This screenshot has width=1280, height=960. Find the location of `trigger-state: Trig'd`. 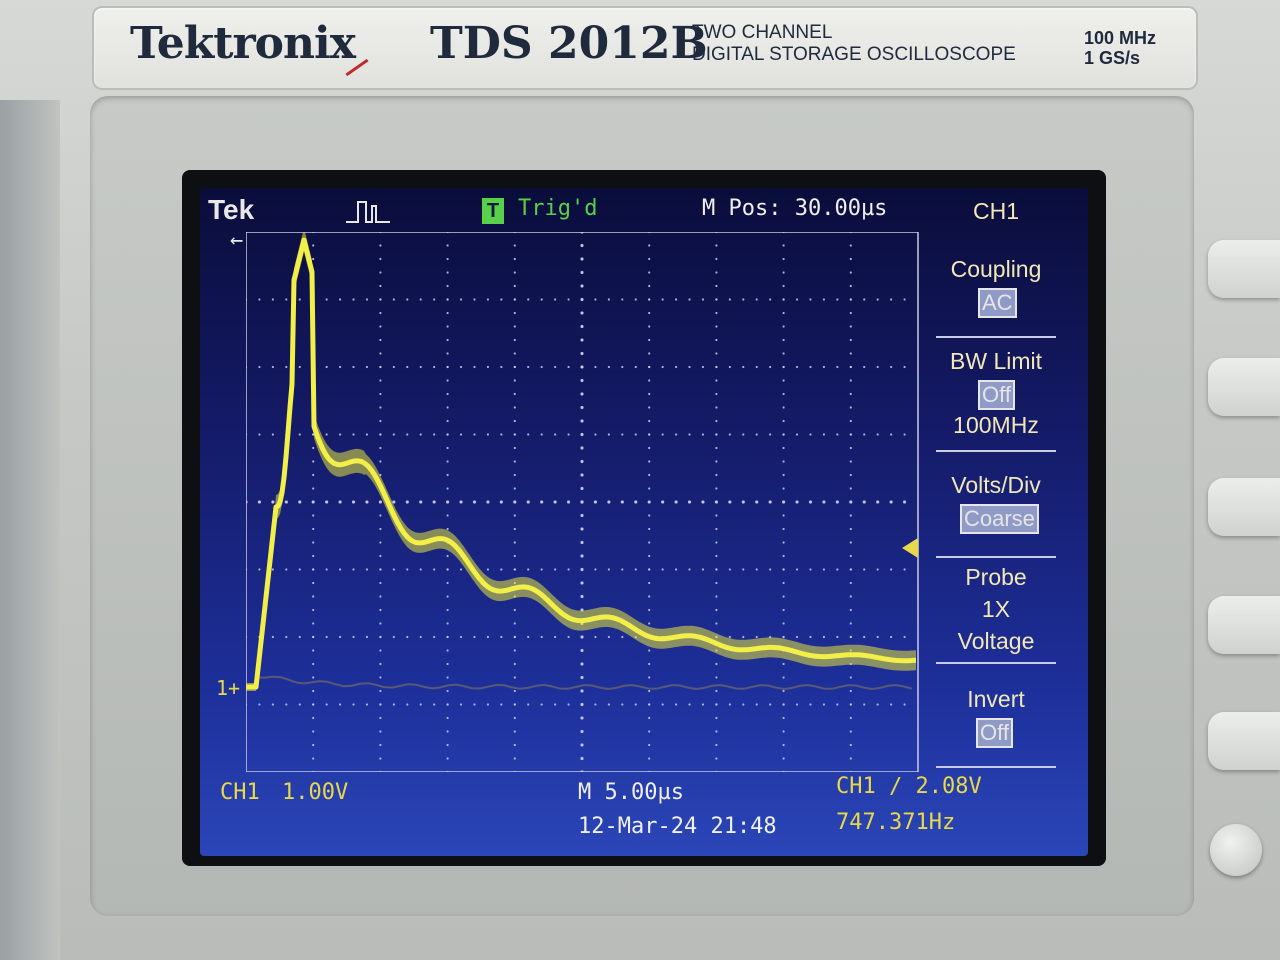

trigger-state: Trig'd is located at coordinates (558, 208).